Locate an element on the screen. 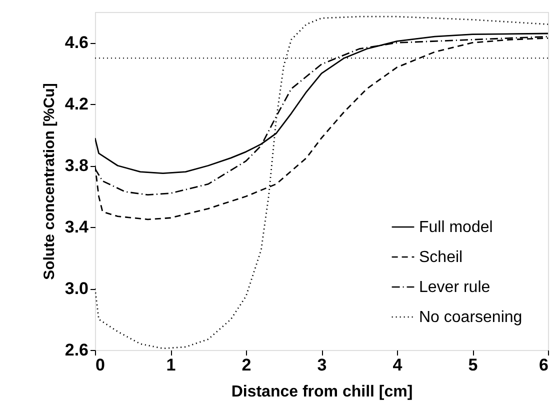 This screenshot has width=559, height=415. y-tick-label: 2.6 is located at coordinates (76, 350).